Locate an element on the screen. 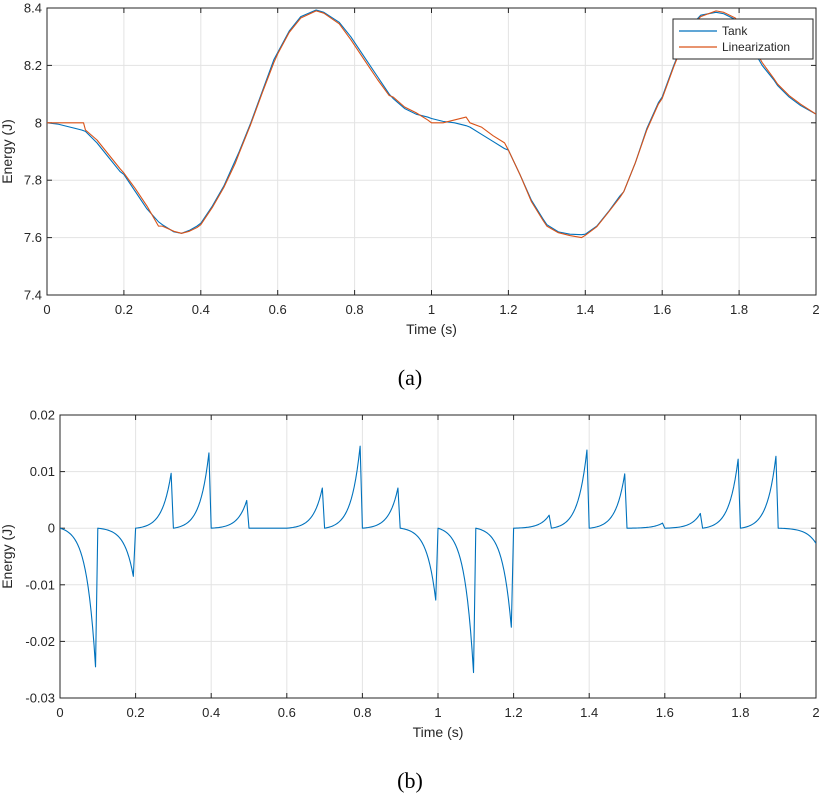 The height and width of the screenshot is (796, 820). legend-entry-label: Linearization is located at coordinates (756, 47).